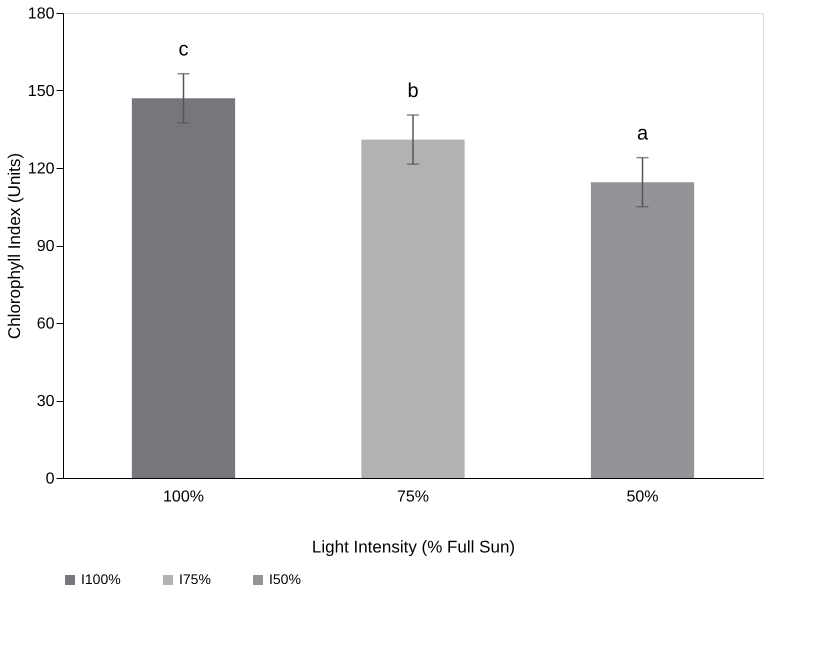 This screenshot has width=833, height=663. Describe the element at coordinates (413, 91) in the screenshot. I see `annotation: b` at that location.